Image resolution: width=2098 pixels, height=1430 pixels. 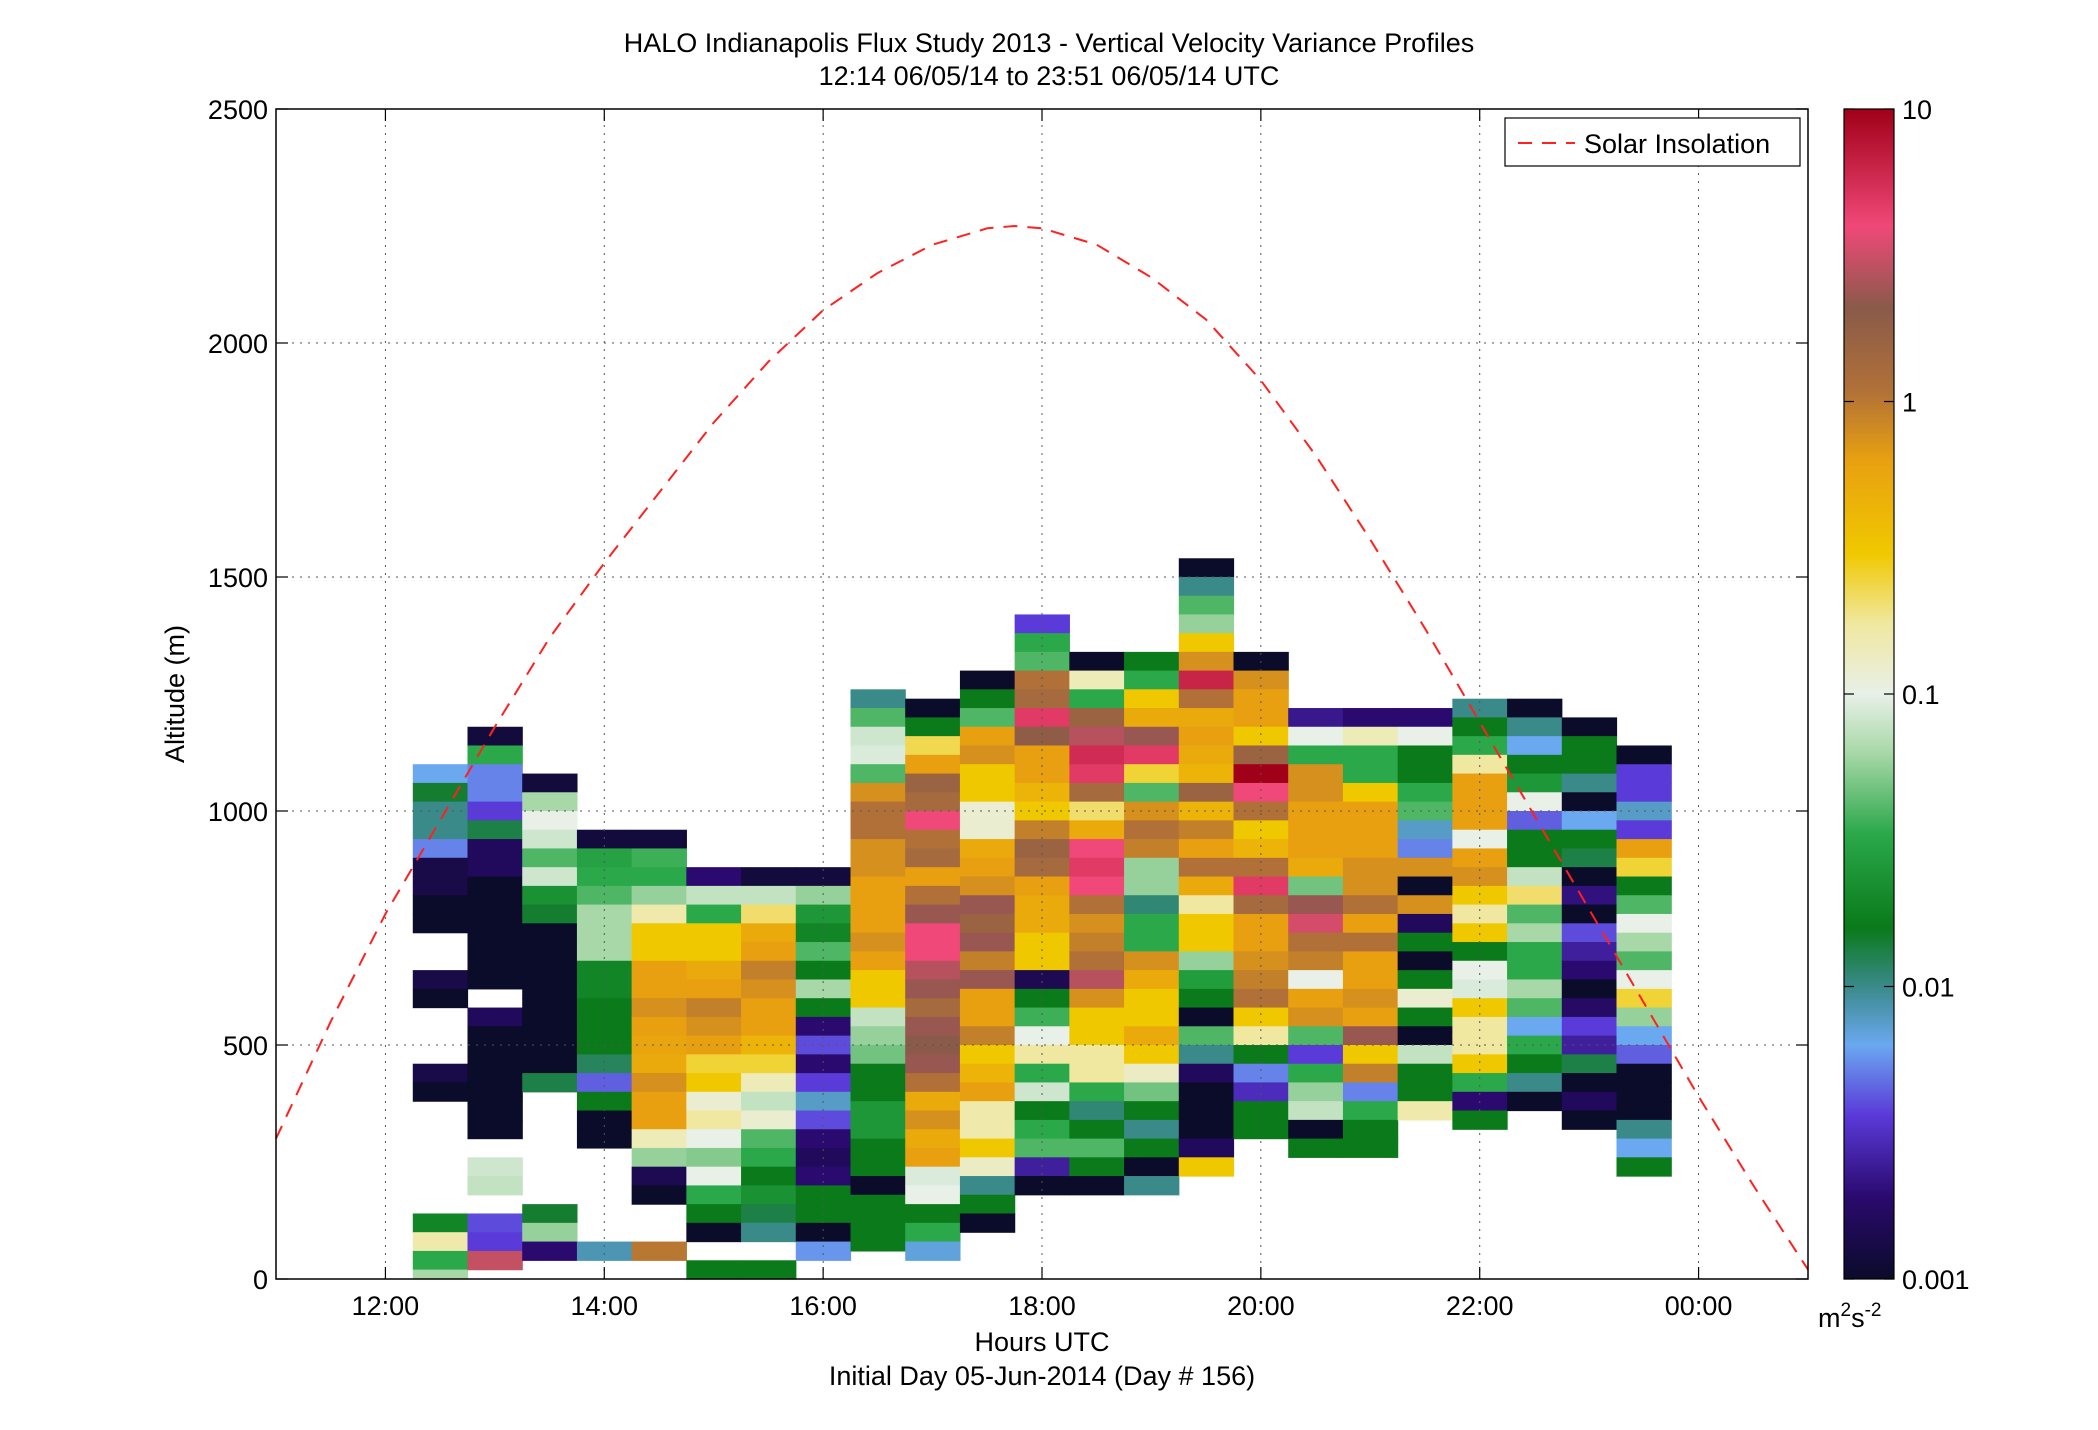 I want to click on colorbar-tick-label: 0.001, so click(x=1936, y=1280).